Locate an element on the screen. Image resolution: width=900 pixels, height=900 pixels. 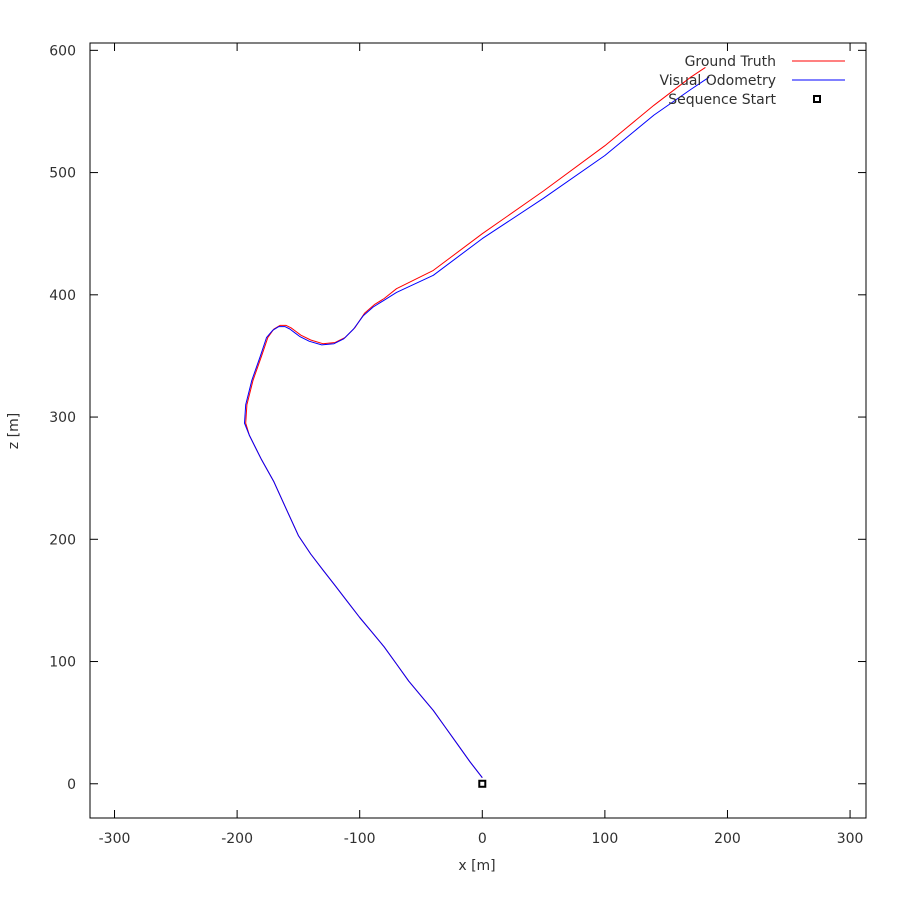
x-tick-label: 100 is located at coordinates (605, 839).